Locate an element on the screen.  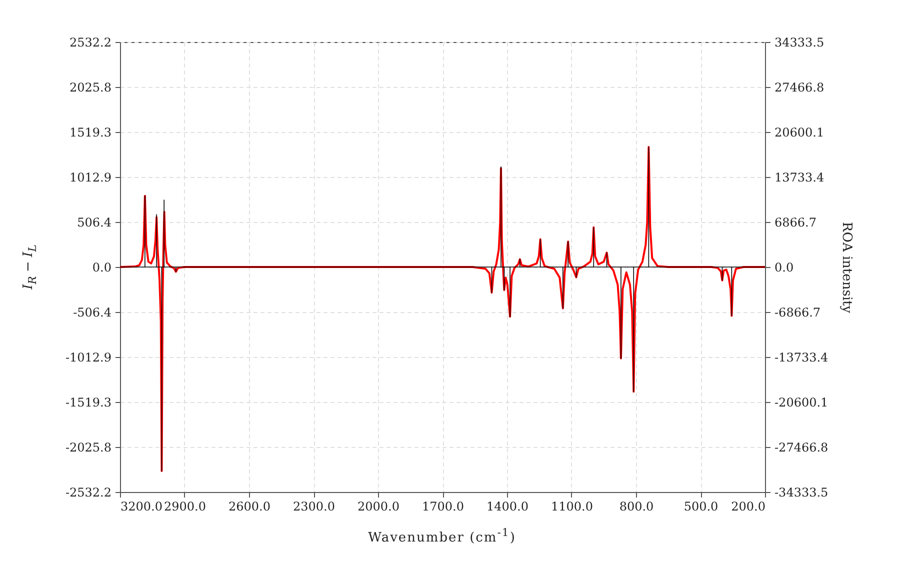
y-tick-label: 1519.3 is located at coordinates (91, 133).